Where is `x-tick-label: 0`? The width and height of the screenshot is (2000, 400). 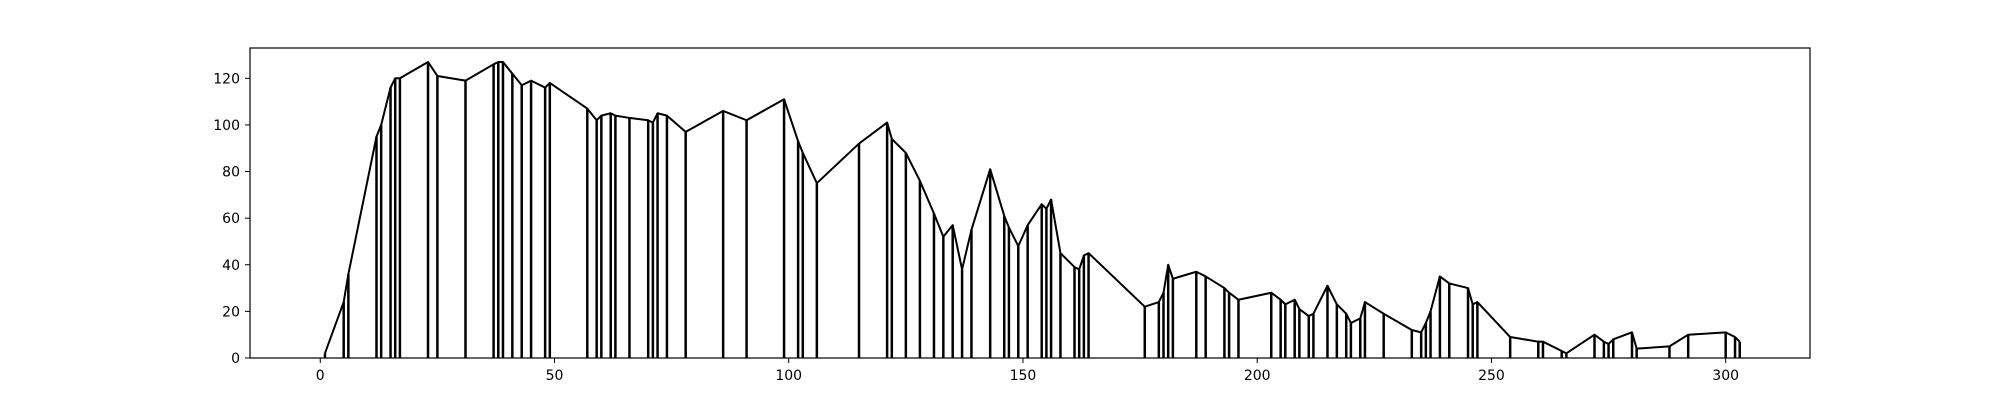 x-tick-label: 0 is located at coordinates (320, 376).